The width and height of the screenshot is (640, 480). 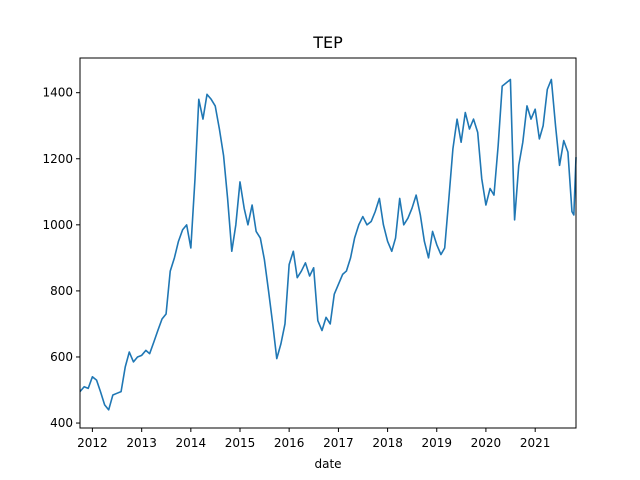 What do you see at coordinates (387, 443) in the screenshot?
I see `x-tick-label: 2018` at bounding box center [387, 443].